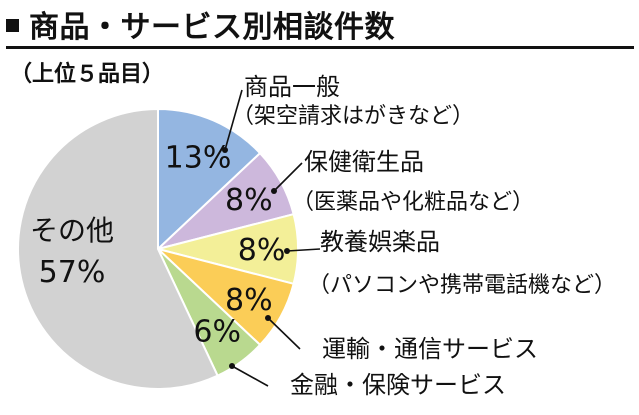 This screenshot has height=415, width=639. I want to click on title-bar: 商品・サービス別相談件数, so click(200, 24).